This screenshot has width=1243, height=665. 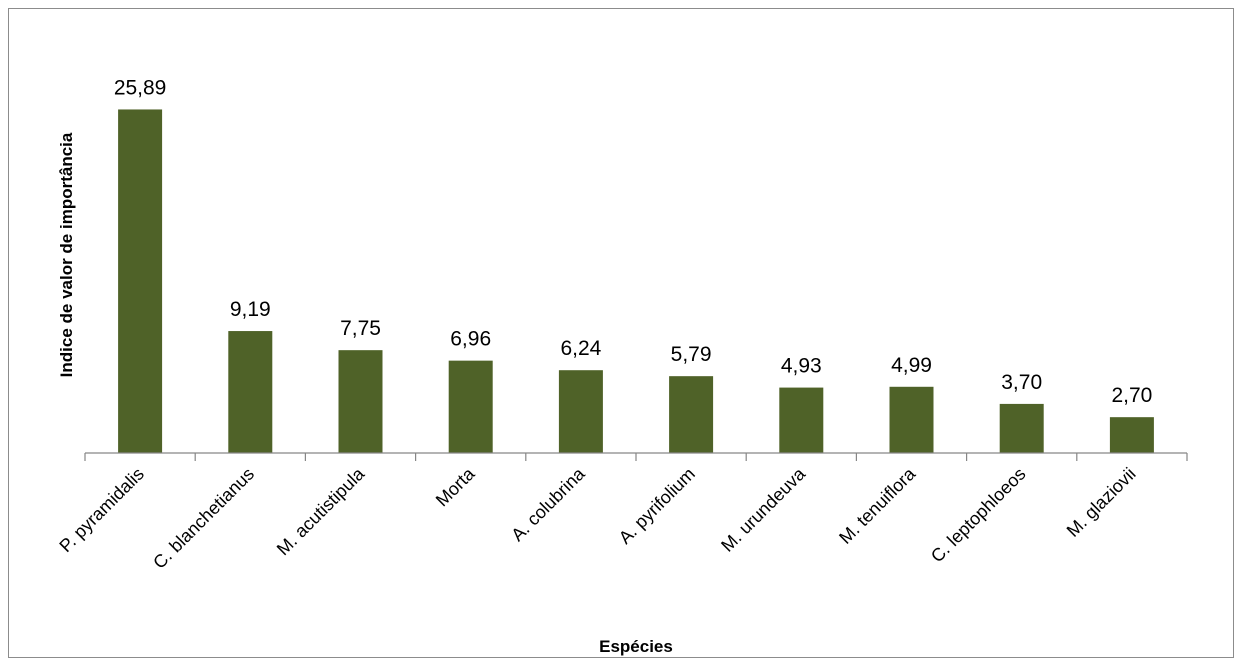 What do you see at coordinates (455, 486) in the screenshot?
I see `category-label: Morta` at bounding box center [455, 486].